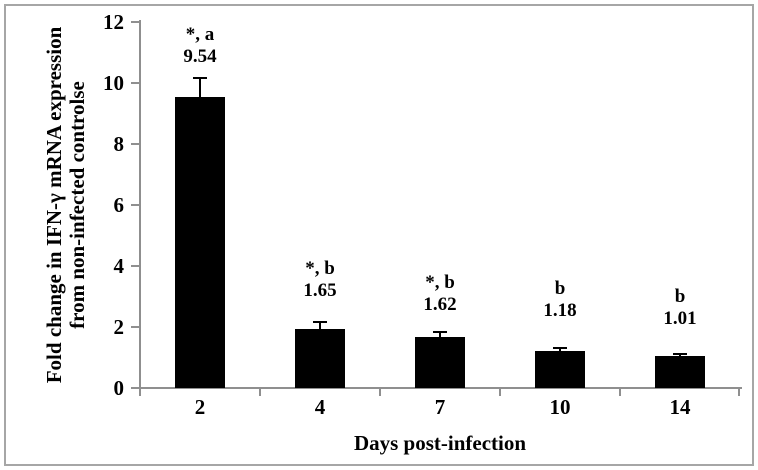 The image size is (758, 470). What do you see at coordinates (200, 35) in the screenshot?
I see `sig-label-day-2: *, a` at bounding box center [200, 35].